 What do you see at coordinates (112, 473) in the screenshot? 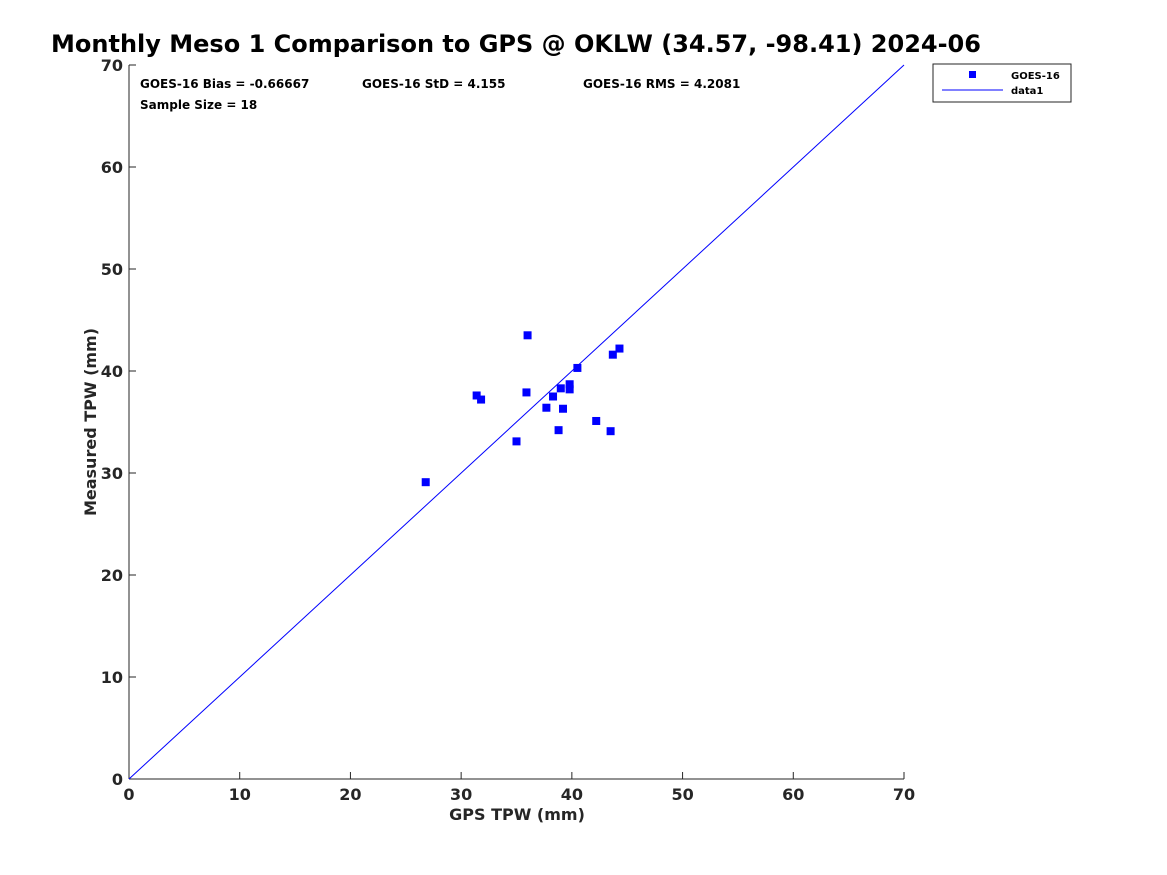
I see `y-tick-label: 30` at bounding box center [112, 473].